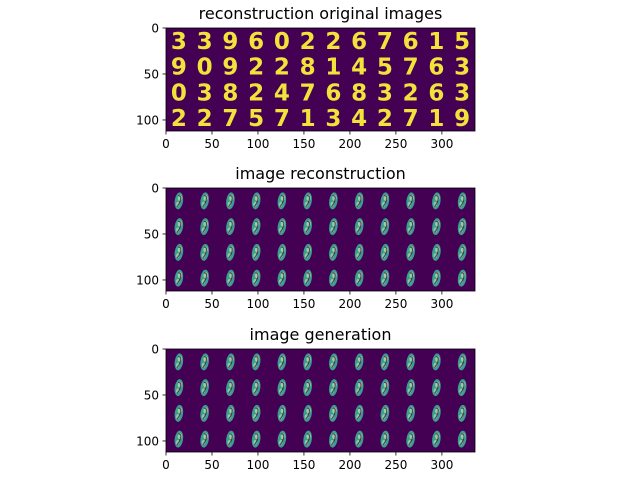  Describe the element at coordinates (436, 42) in the screenshot. I see `digit-cell: 1` at that location.